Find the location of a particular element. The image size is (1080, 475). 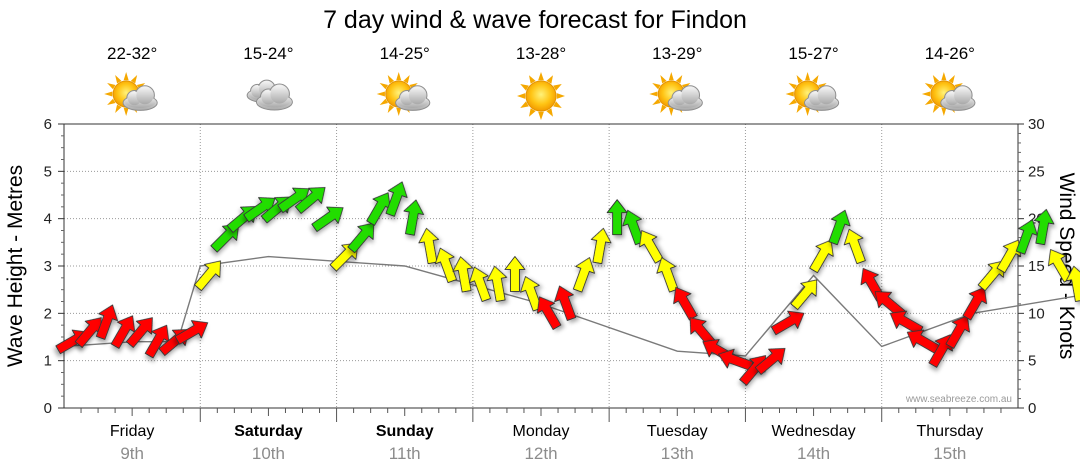

weather-icons is located at coordinates (540, 96).